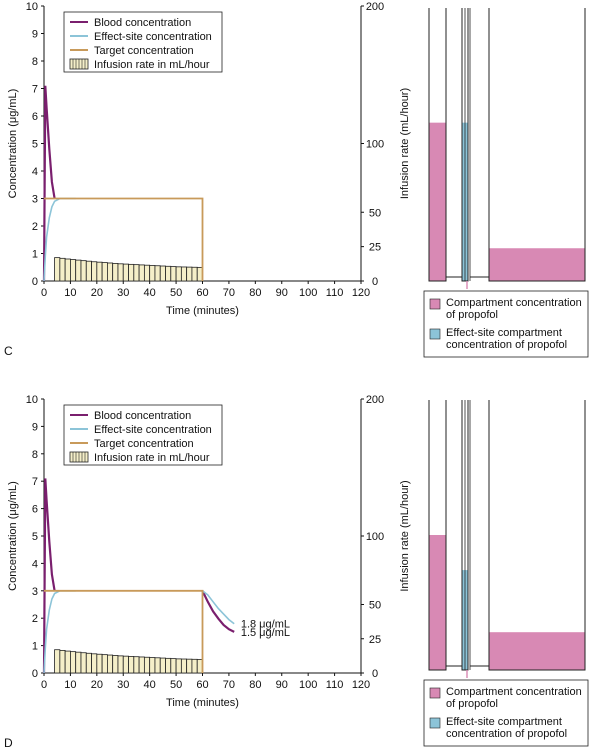 The height and width of the screenshot is (750, 592). What do you see at coordinates (49, 183) in the screenshot?
I see `series-line-blood` at bounding box center [49, 183].